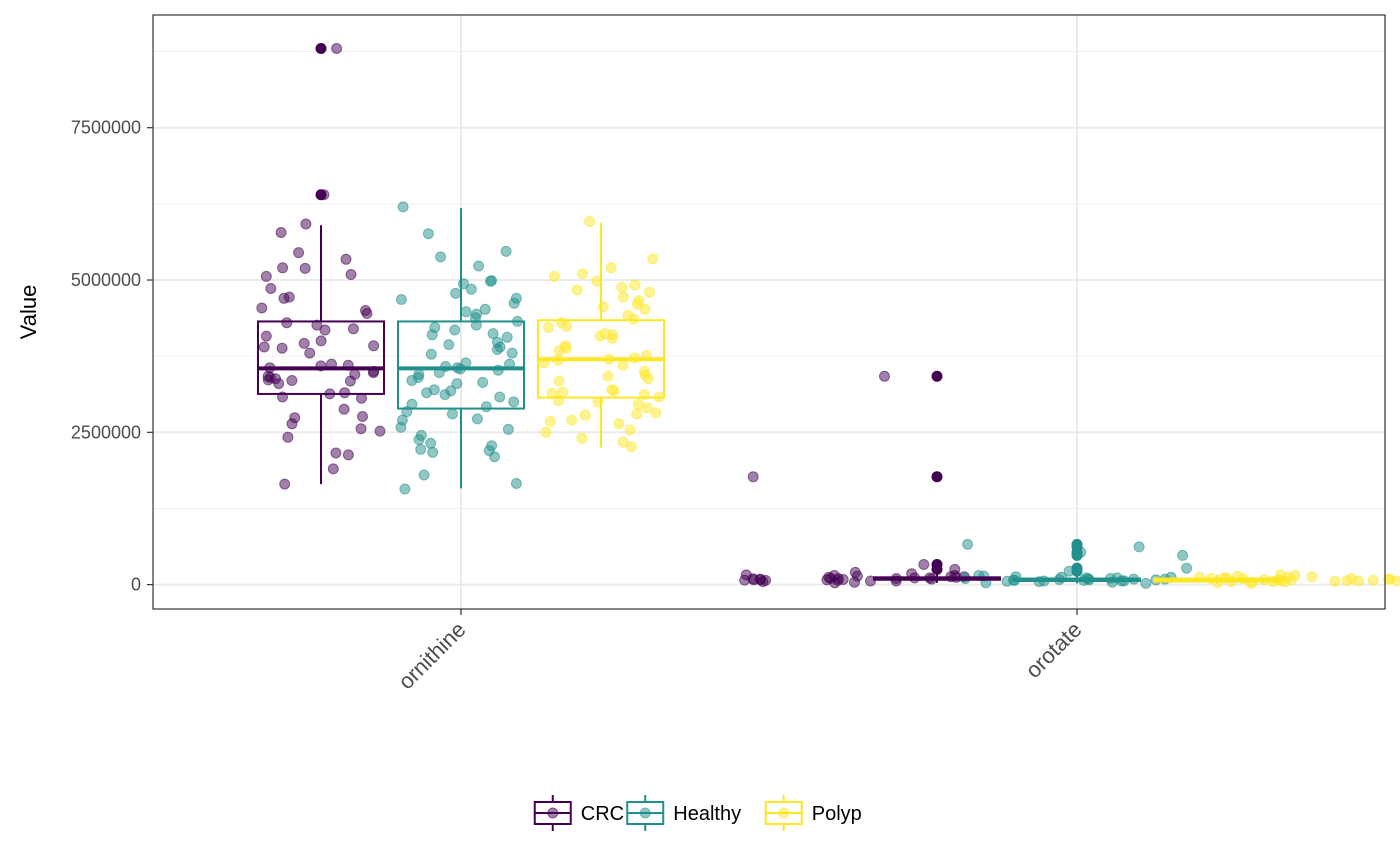 This screenshot has width=1400, height=866. I want to click on y-tick-label: 0, so click(136, 585).